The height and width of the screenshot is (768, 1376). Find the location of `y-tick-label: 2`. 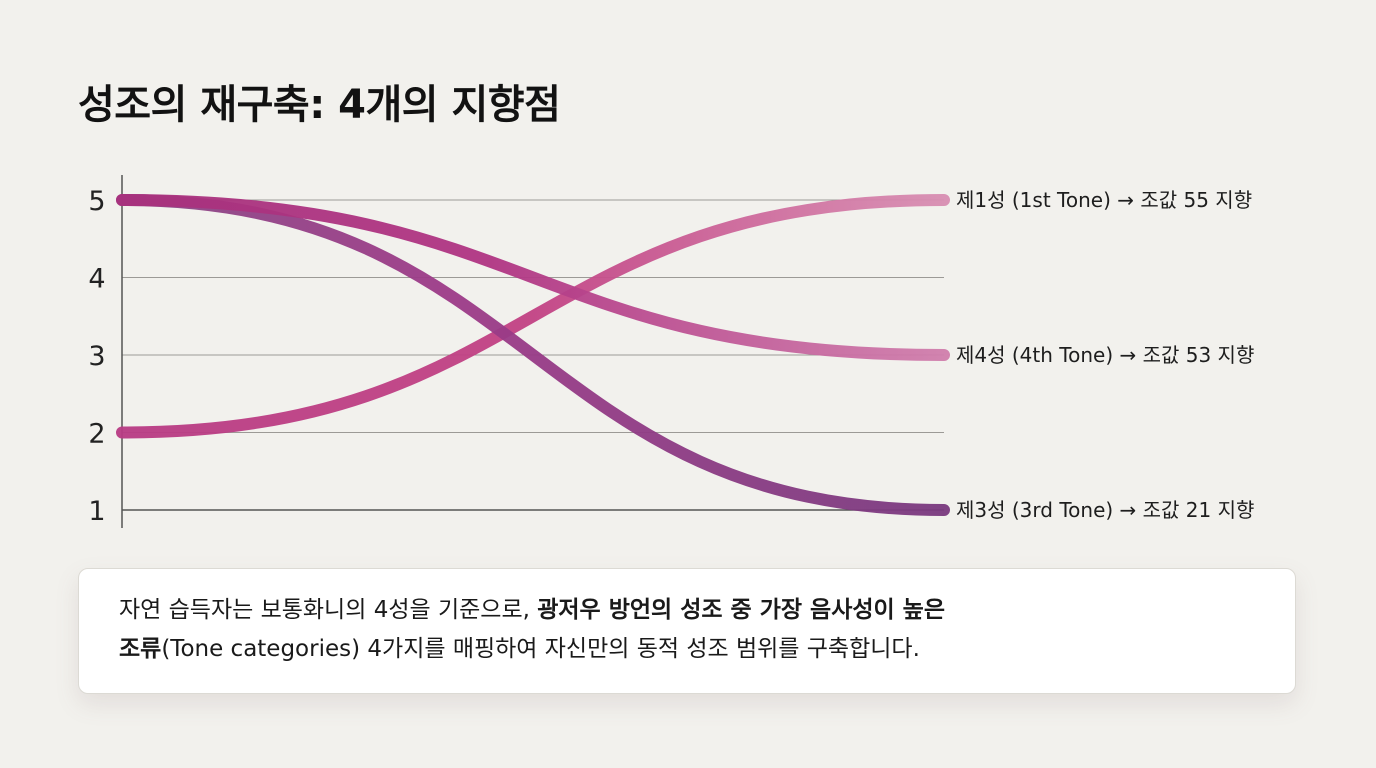

y-tick-label: 2 is located at coordinates (96, 434).